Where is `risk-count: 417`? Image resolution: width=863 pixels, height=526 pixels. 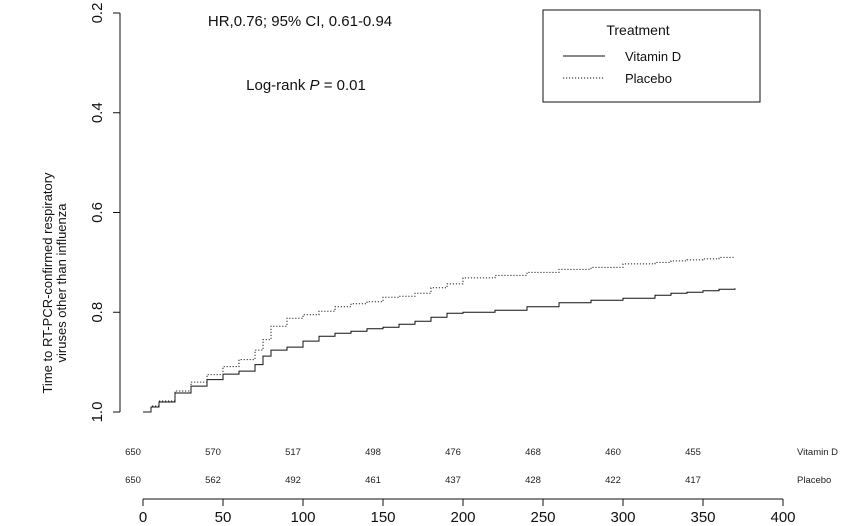 risk-count: 417 is located at coordinates (693, 480).